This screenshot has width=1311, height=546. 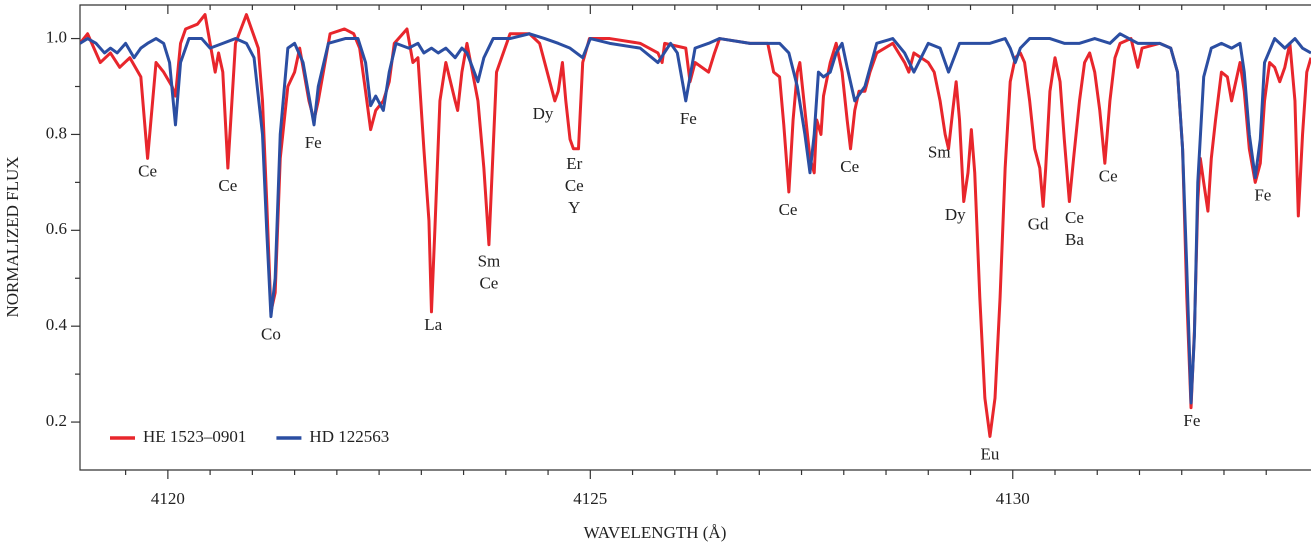 I want to click on legend-label: HE 1523–0901, so click(x=194, y=436).